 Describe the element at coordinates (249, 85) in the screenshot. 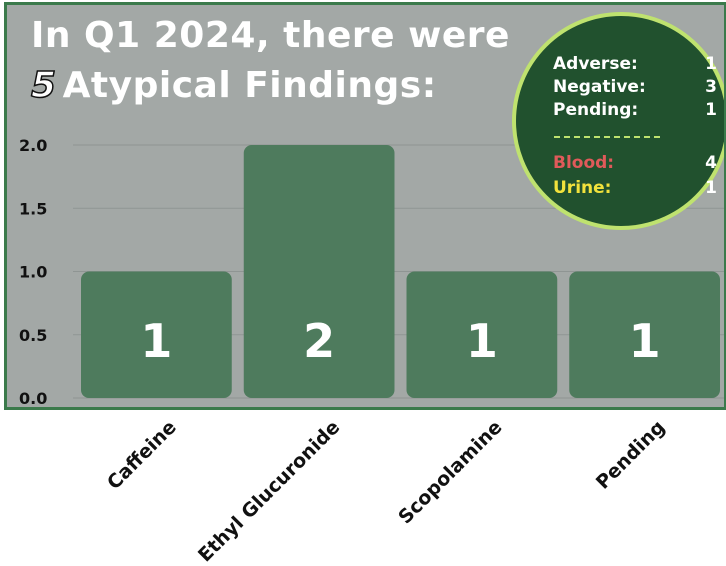

I see `headline-rest: Atypical Findings:` at that location.